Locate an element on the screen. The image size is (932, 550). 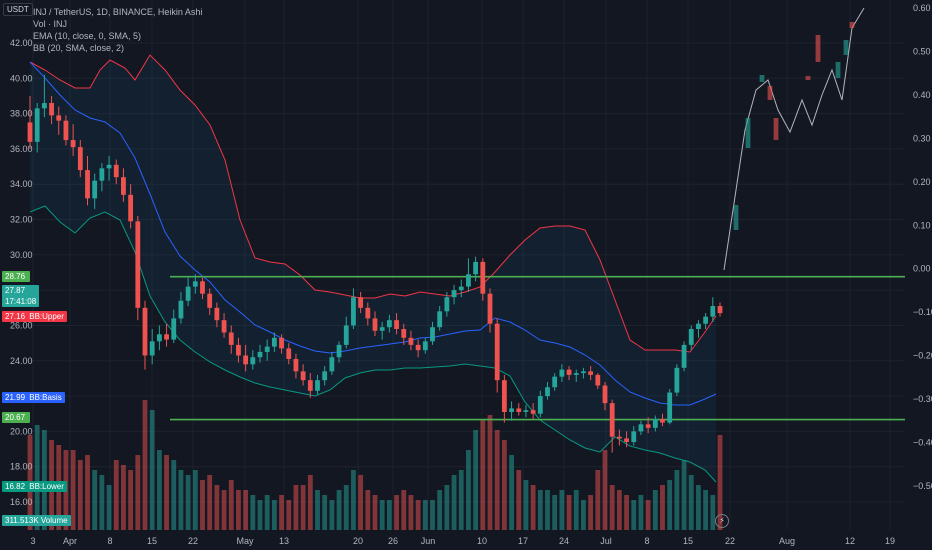
left-tick-label: 20.00 is located at coordinates (21, 431).